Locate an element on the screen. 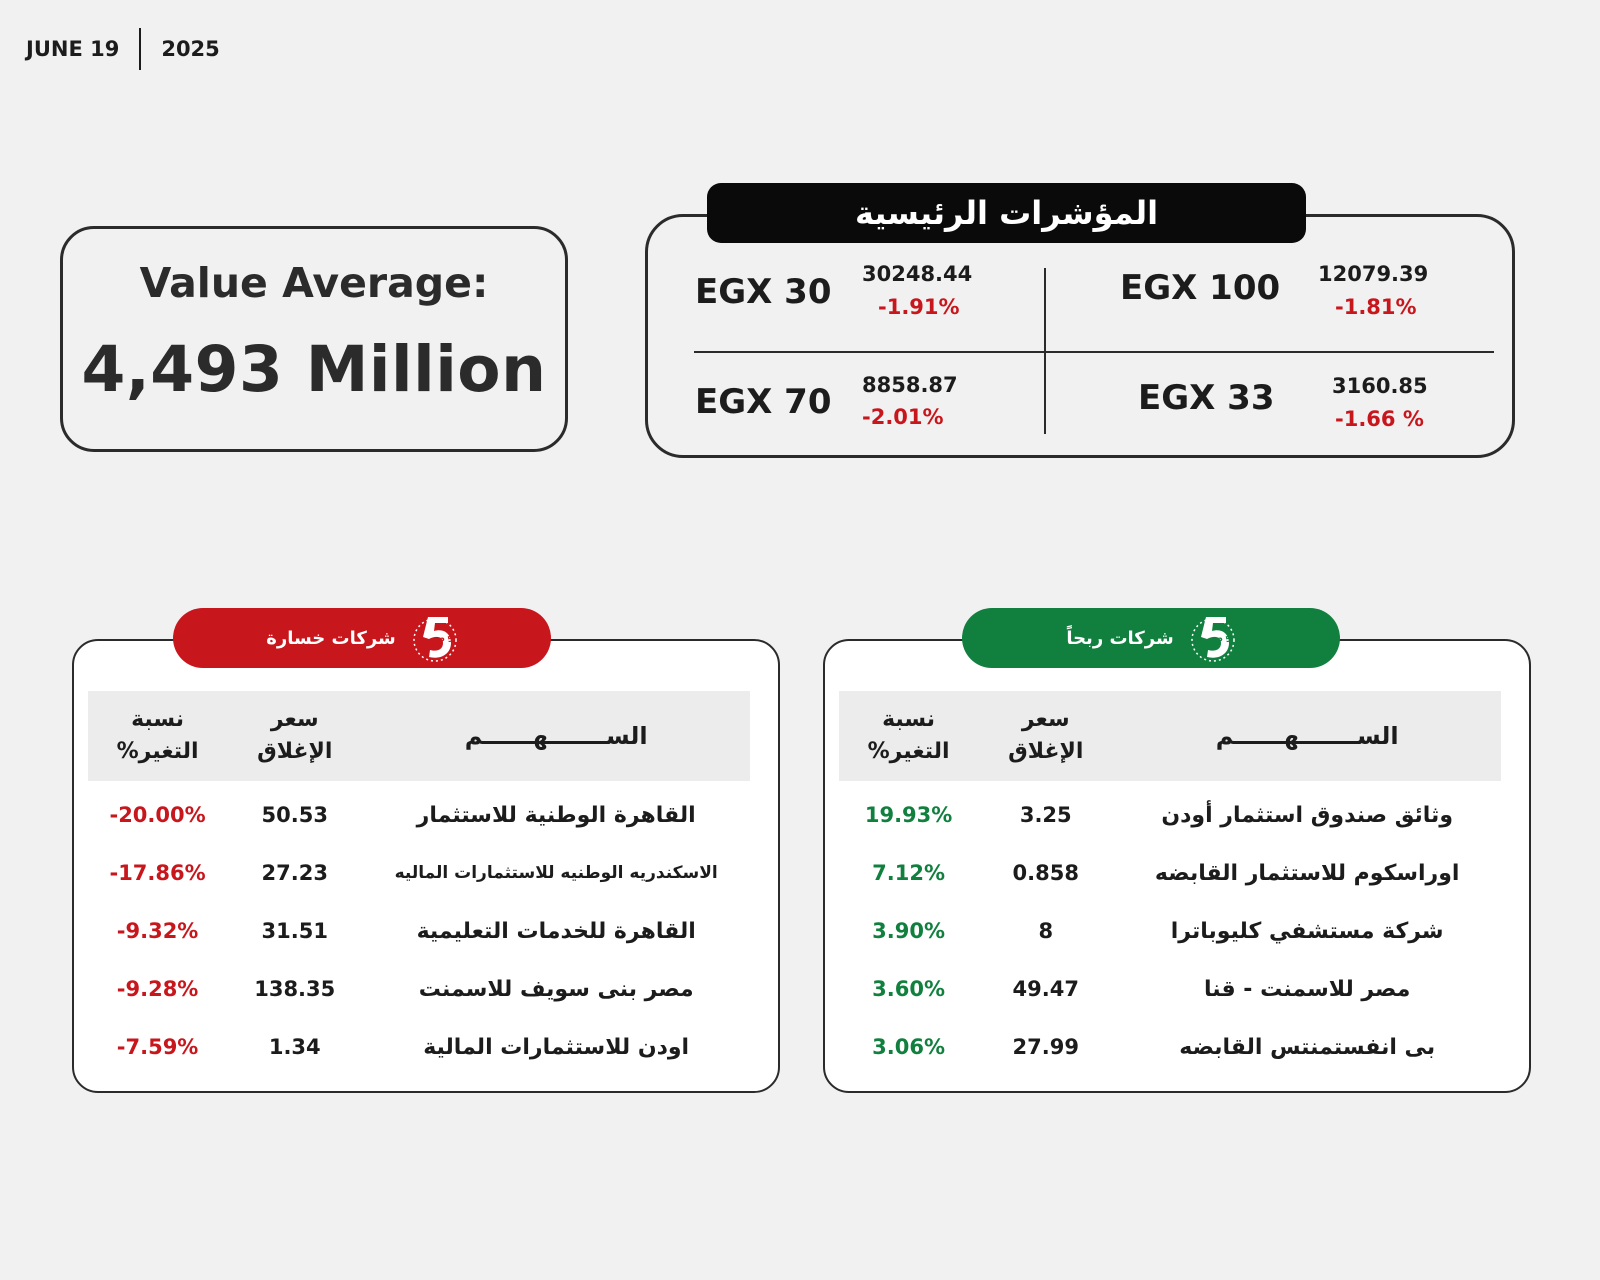 The height and width of the screenshot is (1280, 1600). change-percent: -17.86% is located at coordinates (157, 873).